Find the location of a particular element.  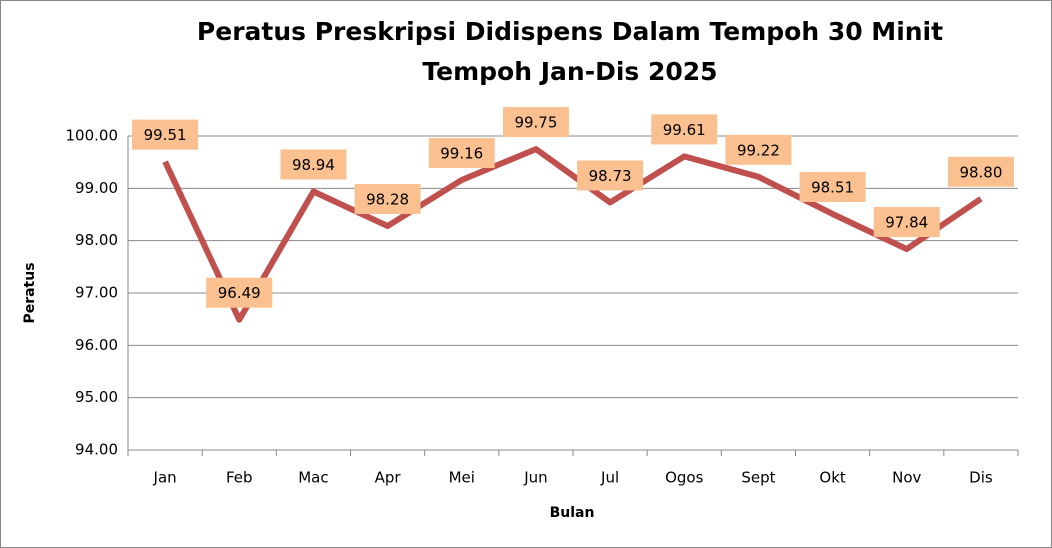

y-tick-label: 97.00 is located at coordinates (96, 293).